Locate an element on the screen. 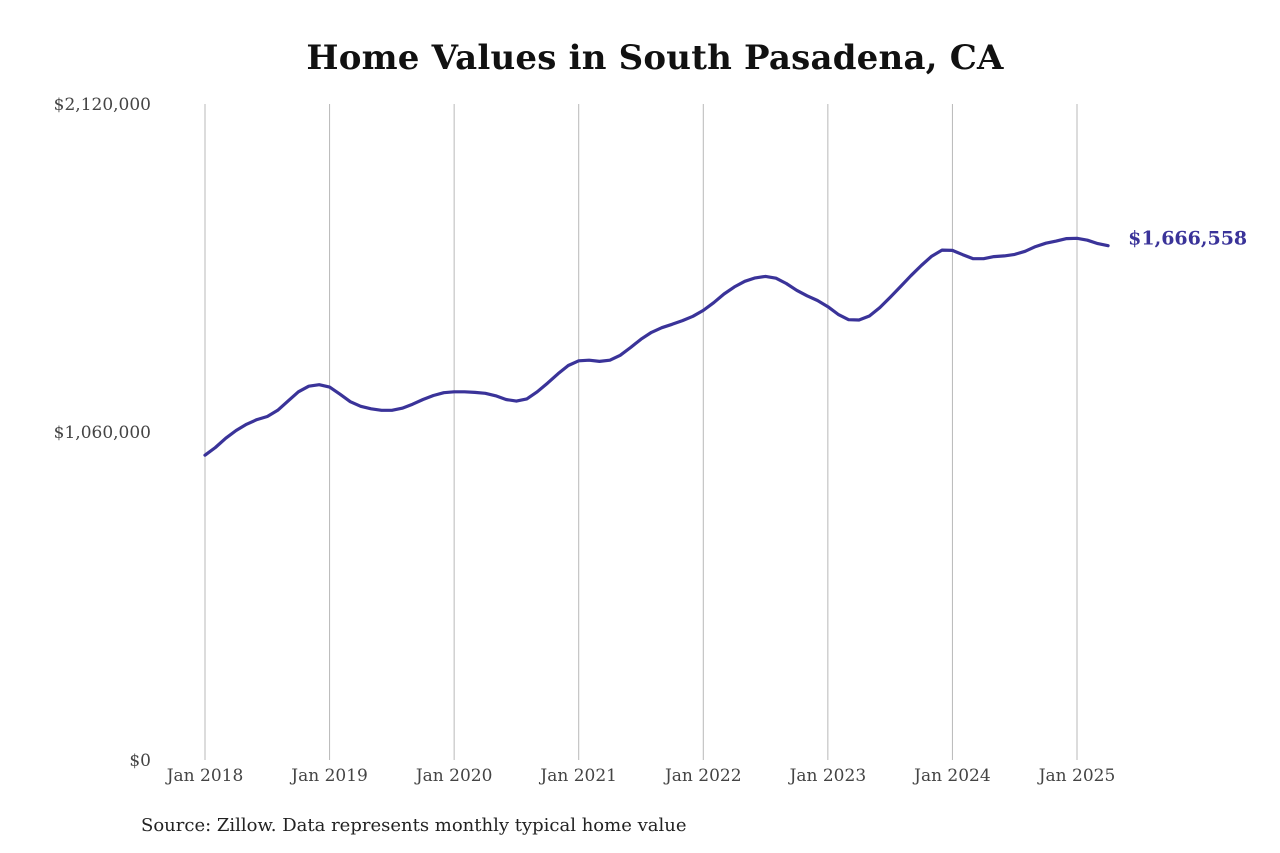 The width and height of the screenshot is (1280, 853). x-tick-label: Jan 2019 is located at coordinates (328, 776).